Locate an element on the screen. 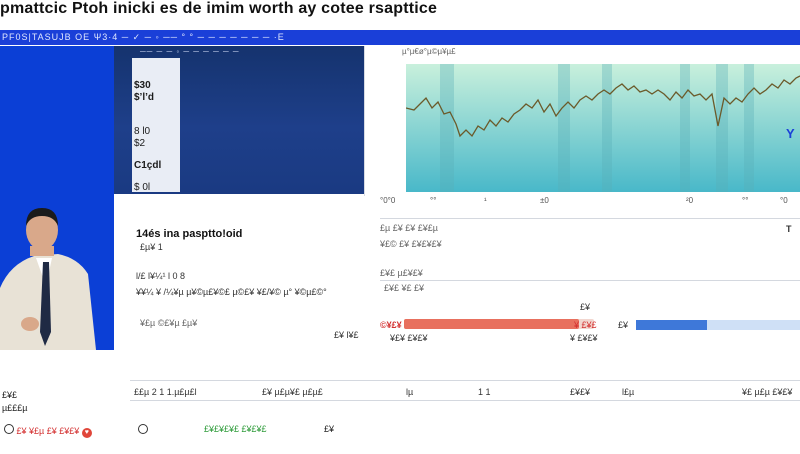 Image resolution: width=800 pixels, height=454 pixels. info-line: ¥£© £¥ £¥£¥£¥ is located at coordinates (411, 244).